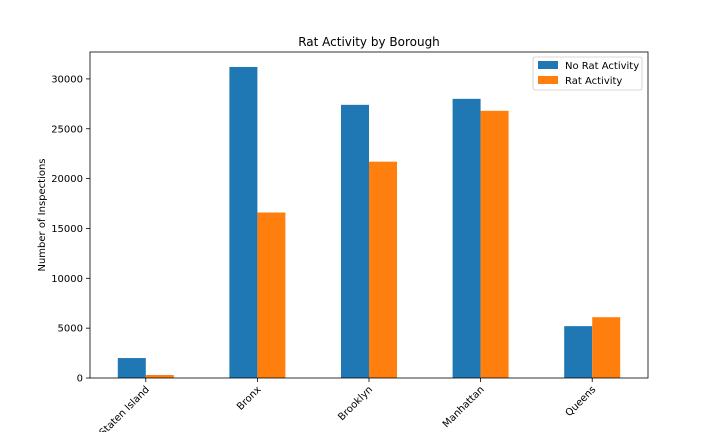 The height and width of the screenshot is (436, 720). Describe the element at coordinates (581, 401) in the screenshot. I see `x-tick-label: Queens` at that location.